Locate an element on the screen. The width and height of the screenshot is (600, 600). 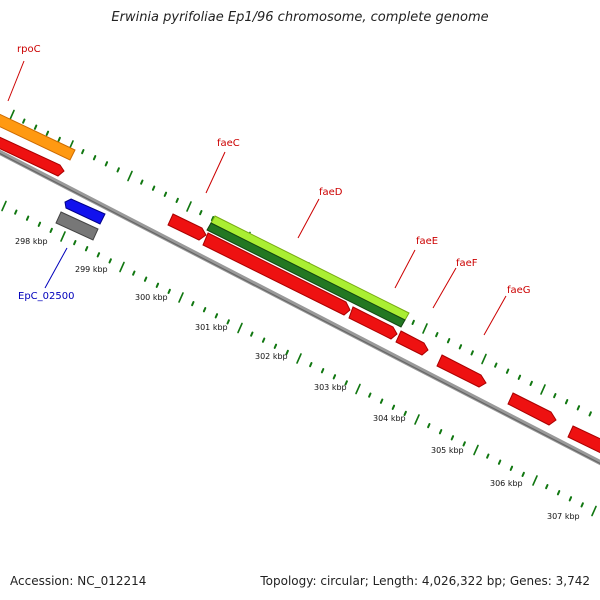
faeF-feature is located at coordinates (412, 343).